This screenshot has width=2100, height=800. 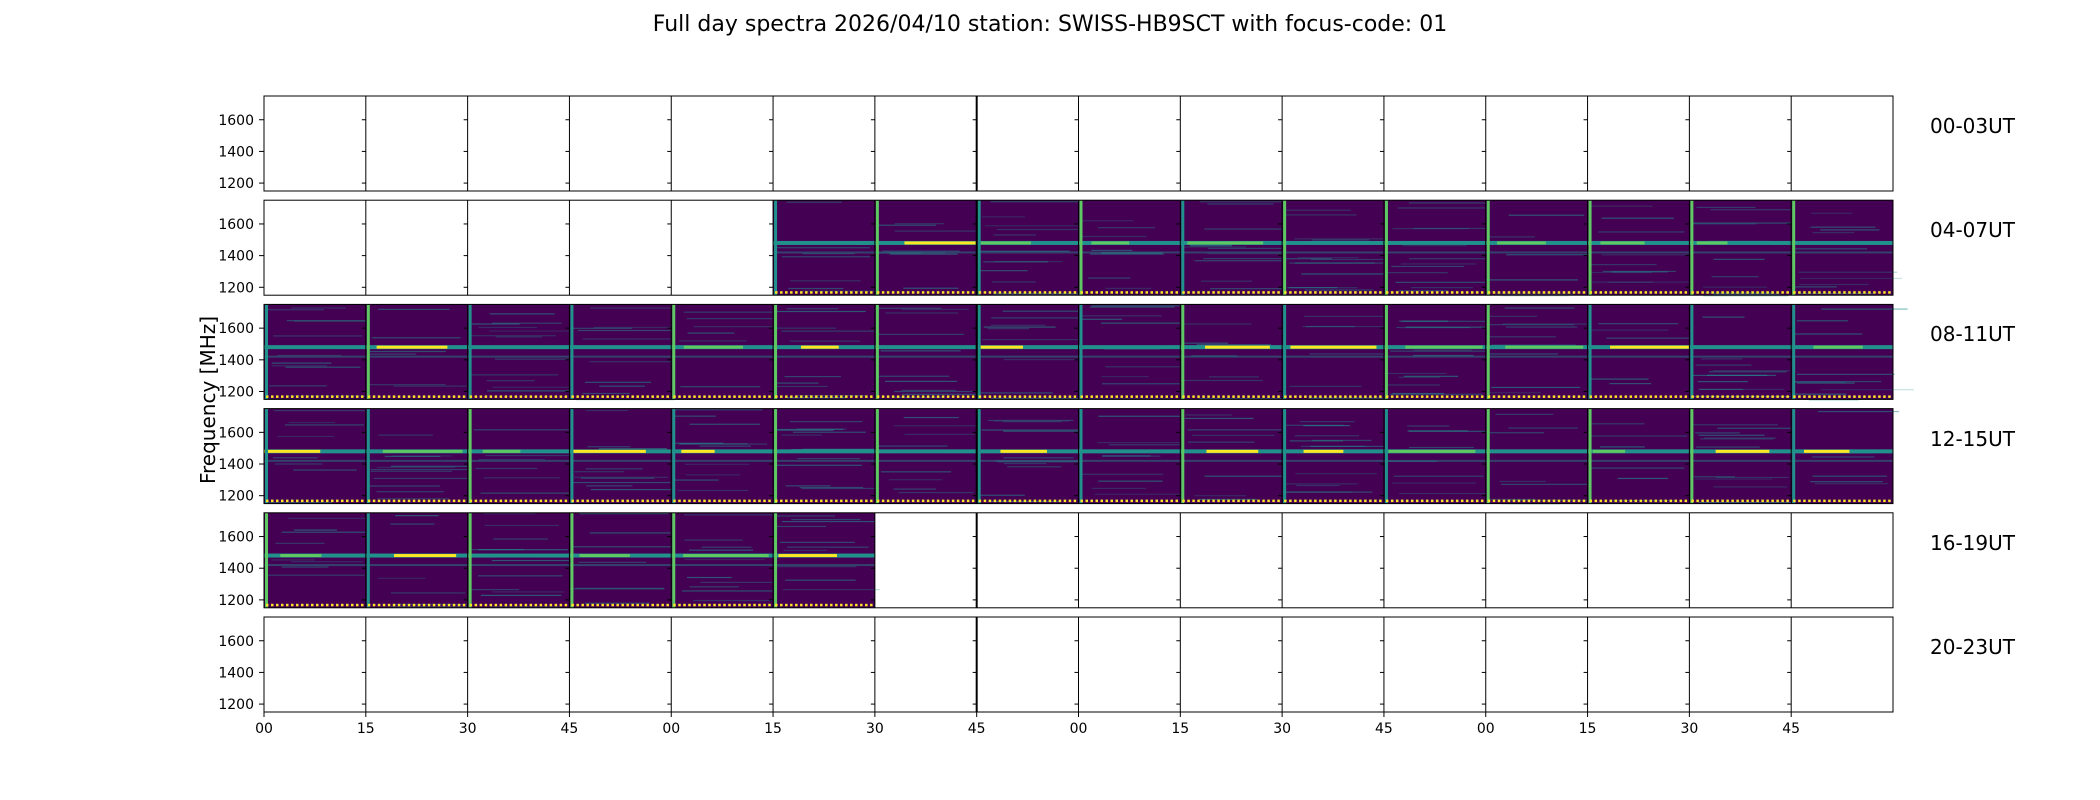 I want to click on row-label: 00-03UT, so click(x=1972, y=126).